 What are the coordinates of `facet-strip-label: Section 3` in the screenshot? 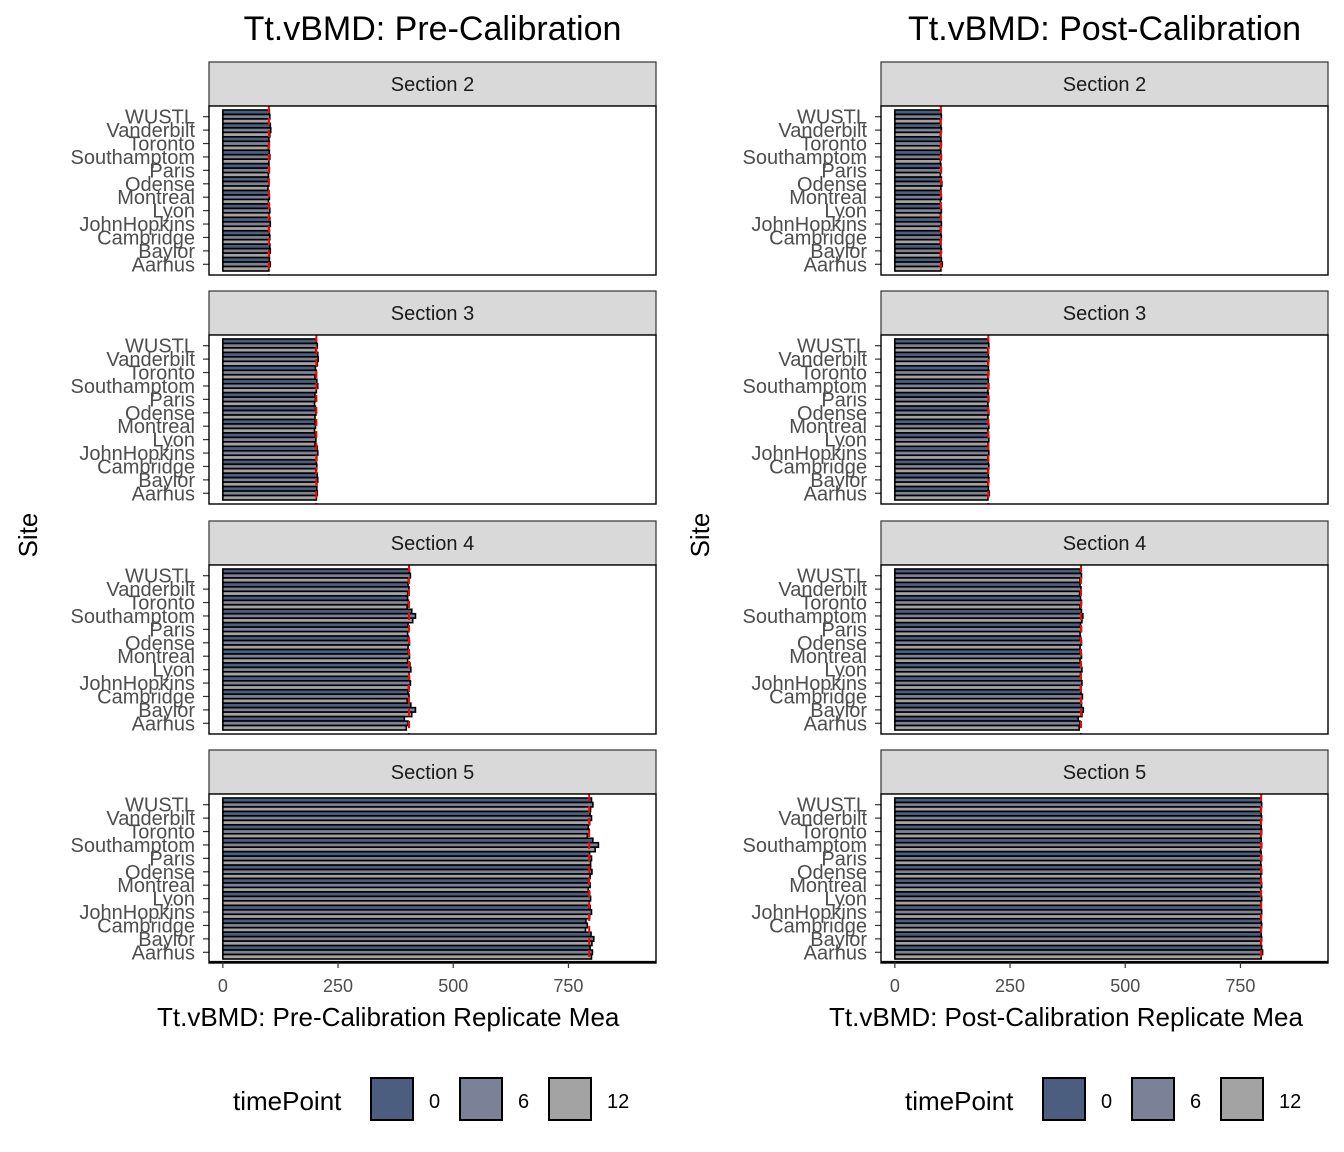 It's located at (1104, 314).